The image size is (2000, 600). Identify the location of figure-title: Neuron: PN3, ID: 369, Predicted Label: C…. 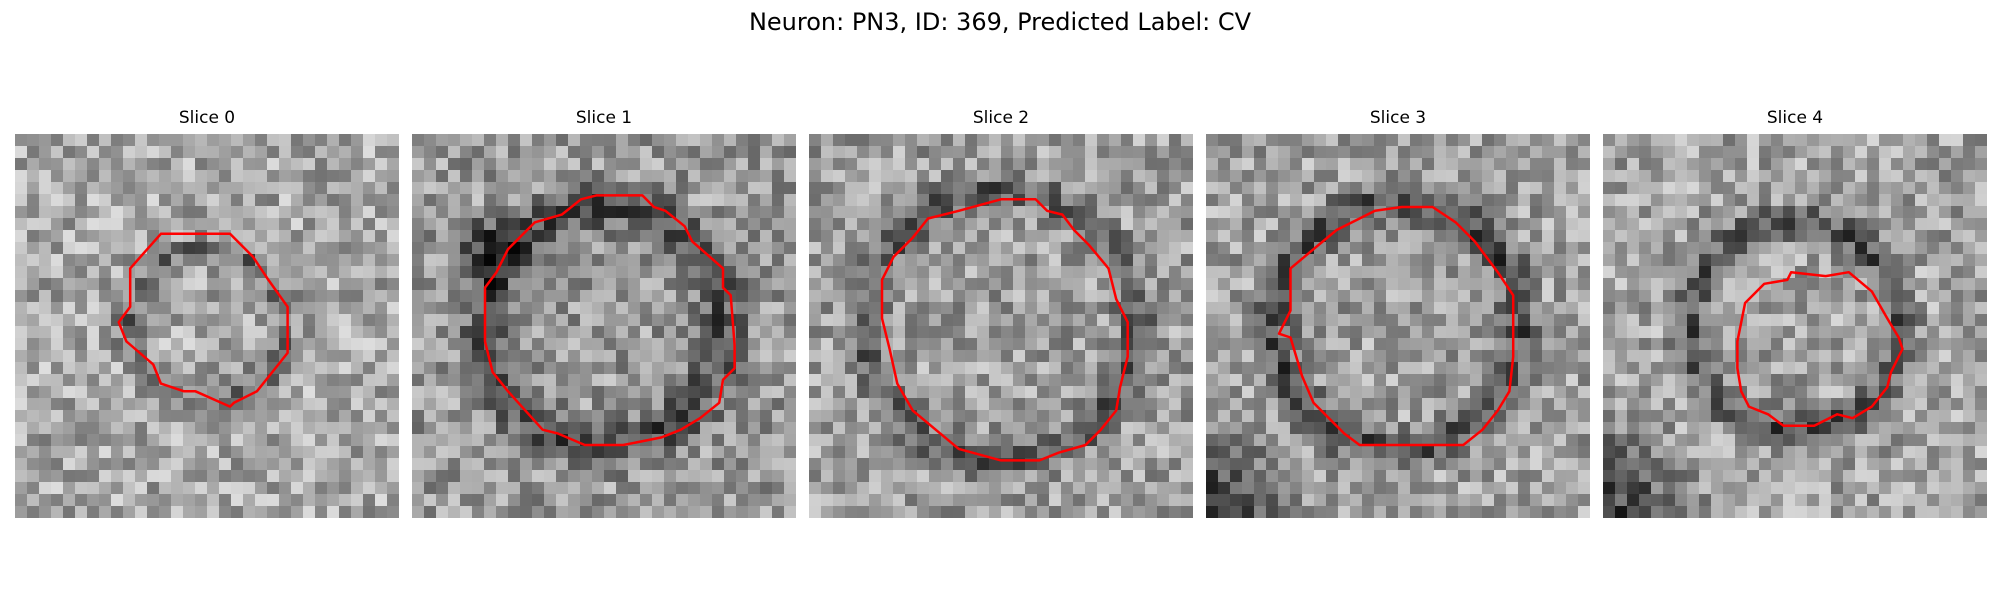
(1000, 22).